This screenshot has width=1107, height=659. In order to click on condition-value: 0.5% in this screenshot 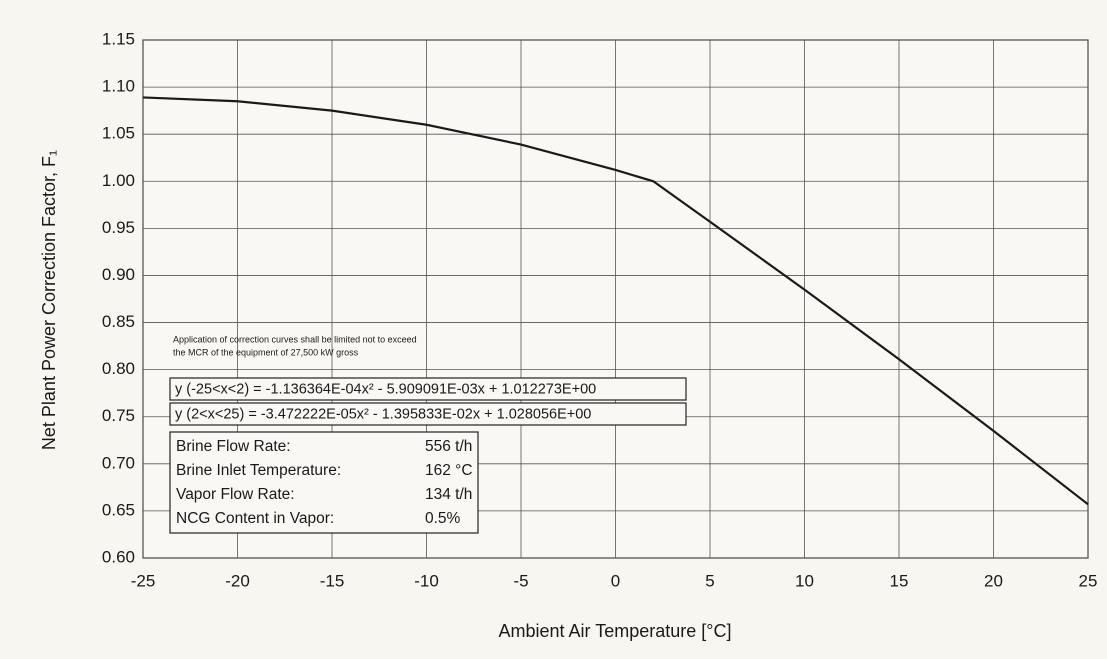, I will do `click(443, 518)`.